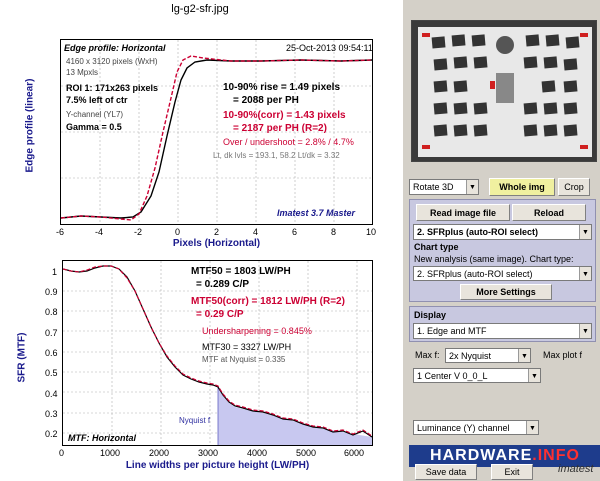 Image resolution: width=600 pixels, height=481 pixels. What do you see at coordinates (268, 301) in the screenshot?
I see `mtf50-corr: MTF50(corr) = 1812 LW/PH (R=2)` at bounding box center [268, 301].